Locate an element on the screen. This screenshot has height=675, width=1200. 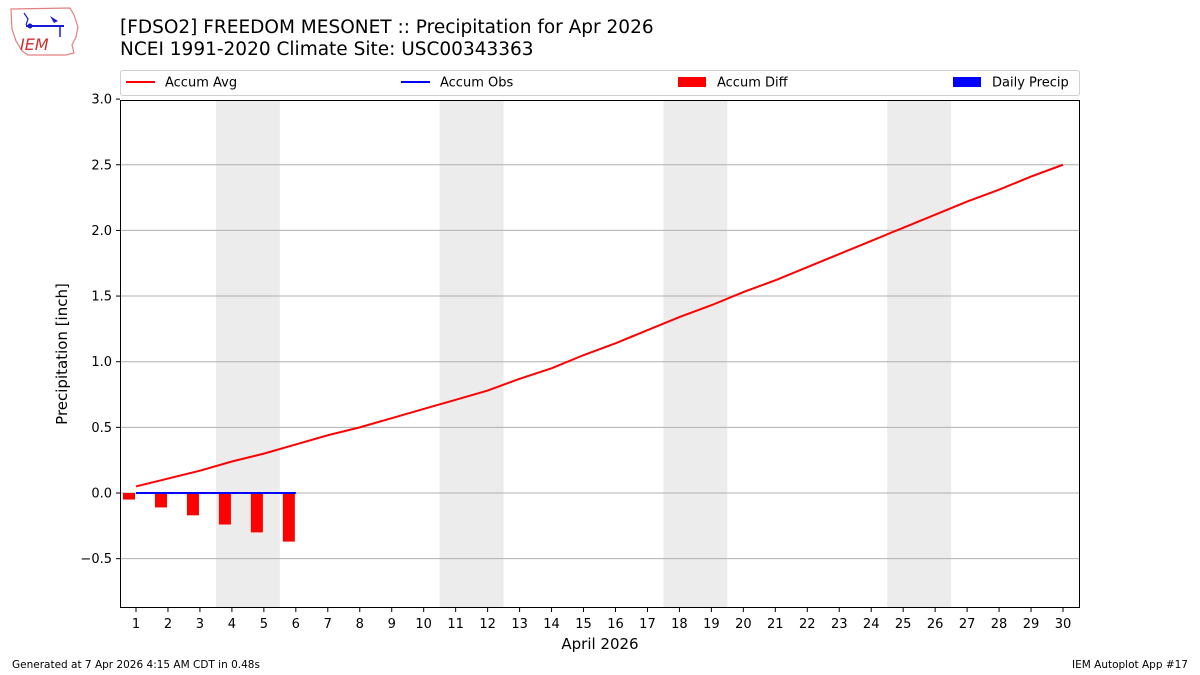
x-tick-label: 9 is located at coordinates (392, 624).